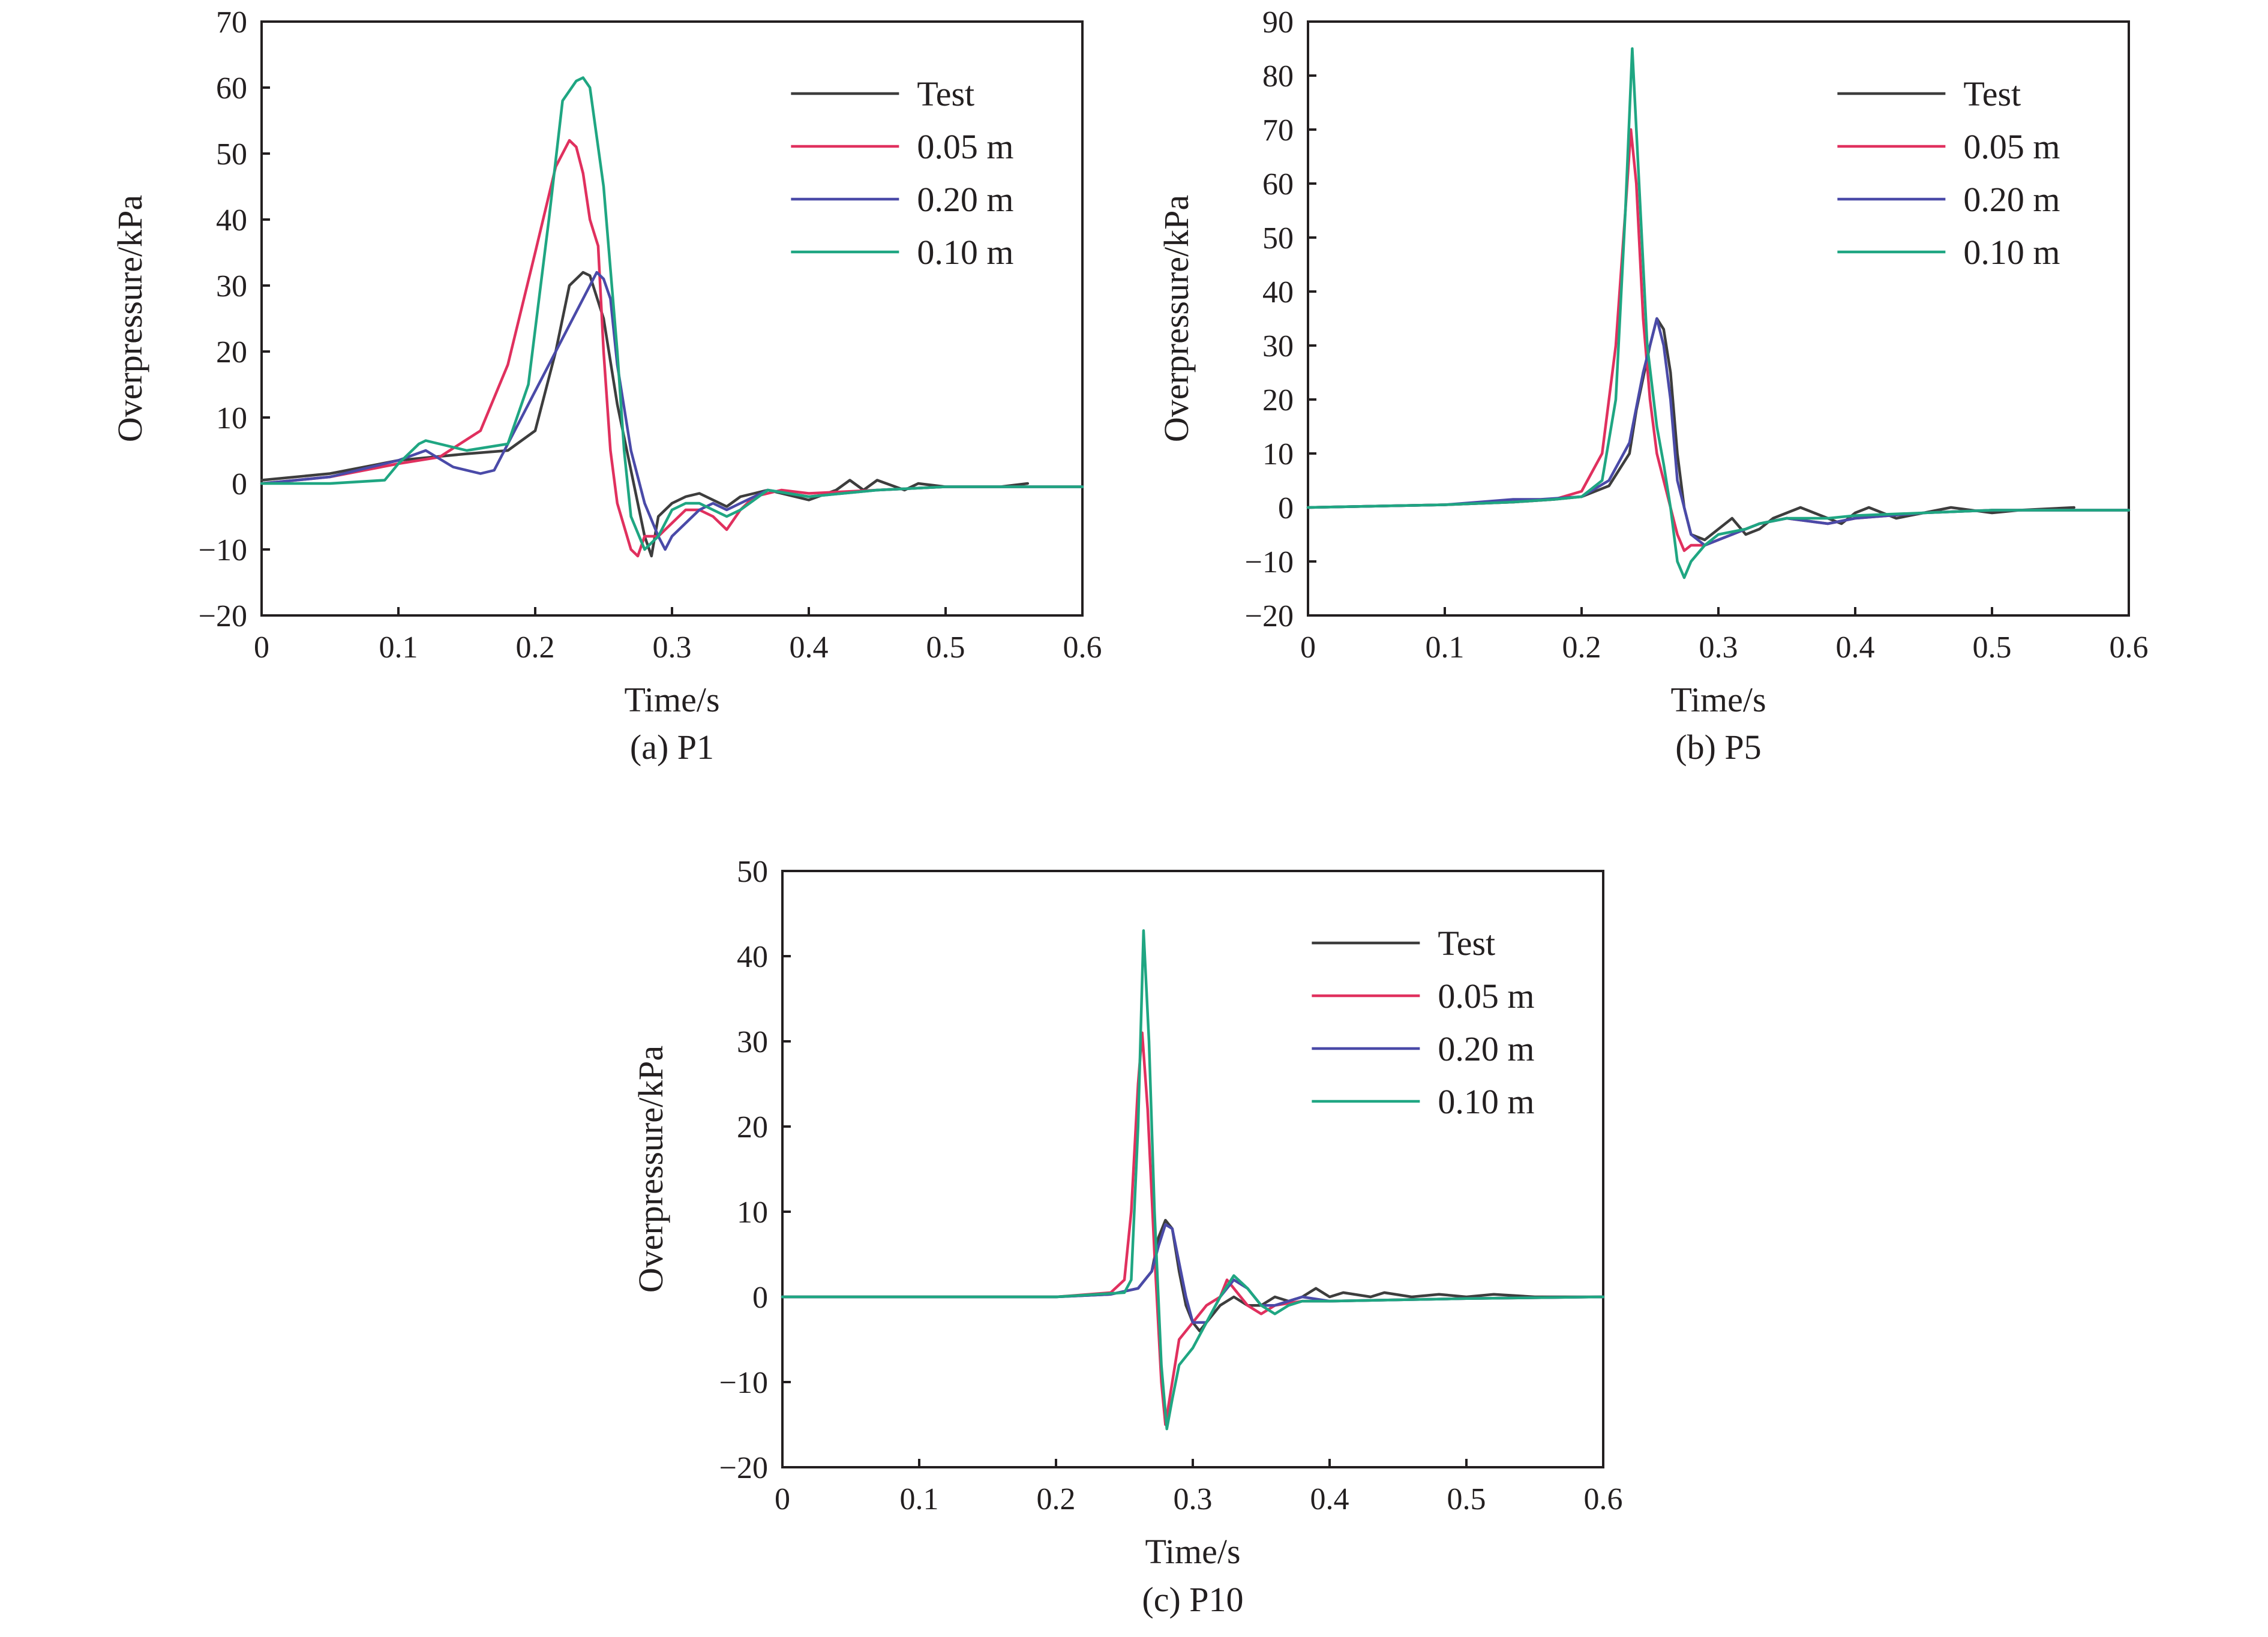 The width and height of the screenshot is (2268, 1637). Describe the element at coordinates (1718, 747) in the screenshot. I see `panel-caption: (b) P5` at that location.